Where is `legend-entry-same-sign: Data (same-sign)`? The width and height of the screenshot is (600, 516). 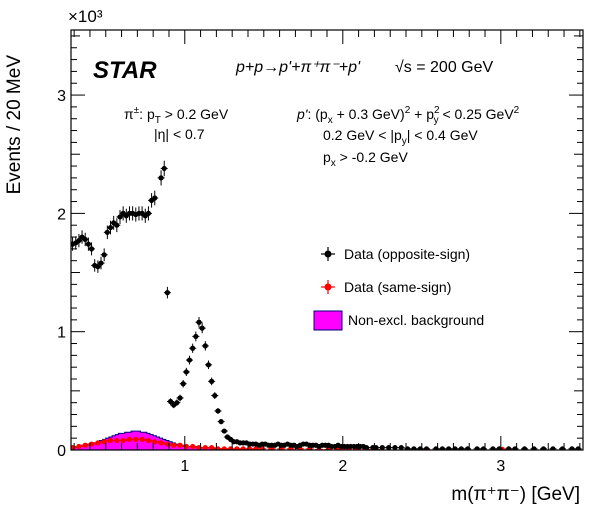
legend-entry-same-sign: Data (same-sign) is located at coordinates (386, 287).